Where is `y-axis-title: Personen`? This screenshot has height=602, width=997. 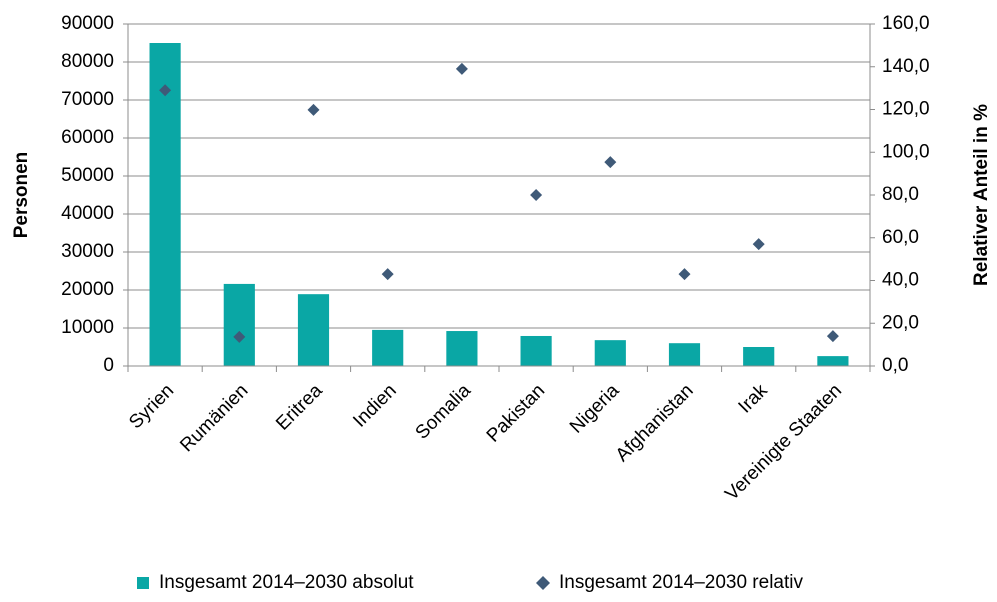
y-axis-title: Personen is located at coordinates (21, 195).